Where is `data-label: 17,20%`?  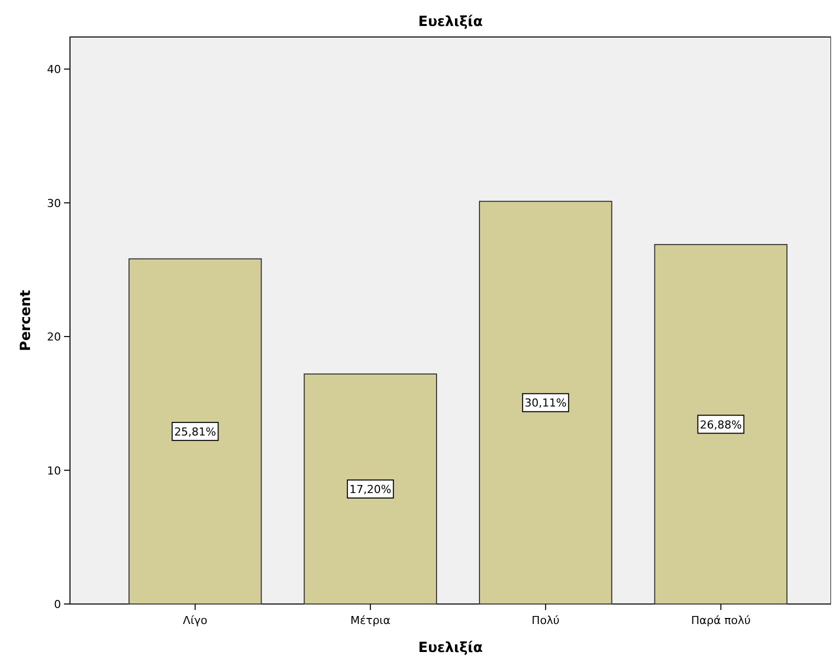
data-label: 17,20% is located at coordinates (370, 489).